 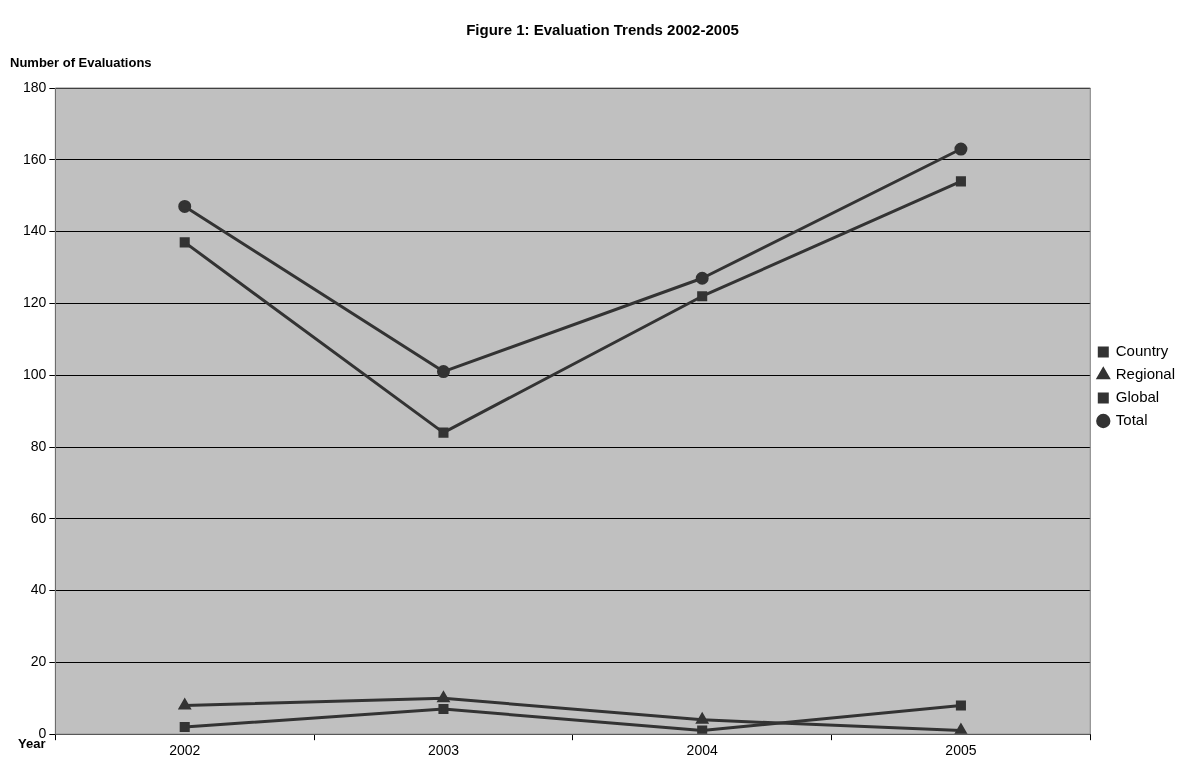 What do you see at coordinates (81, 63) in the screenshot?
I see `y-axis-title: Number of Evaluations` at bounding box center [81, 63].